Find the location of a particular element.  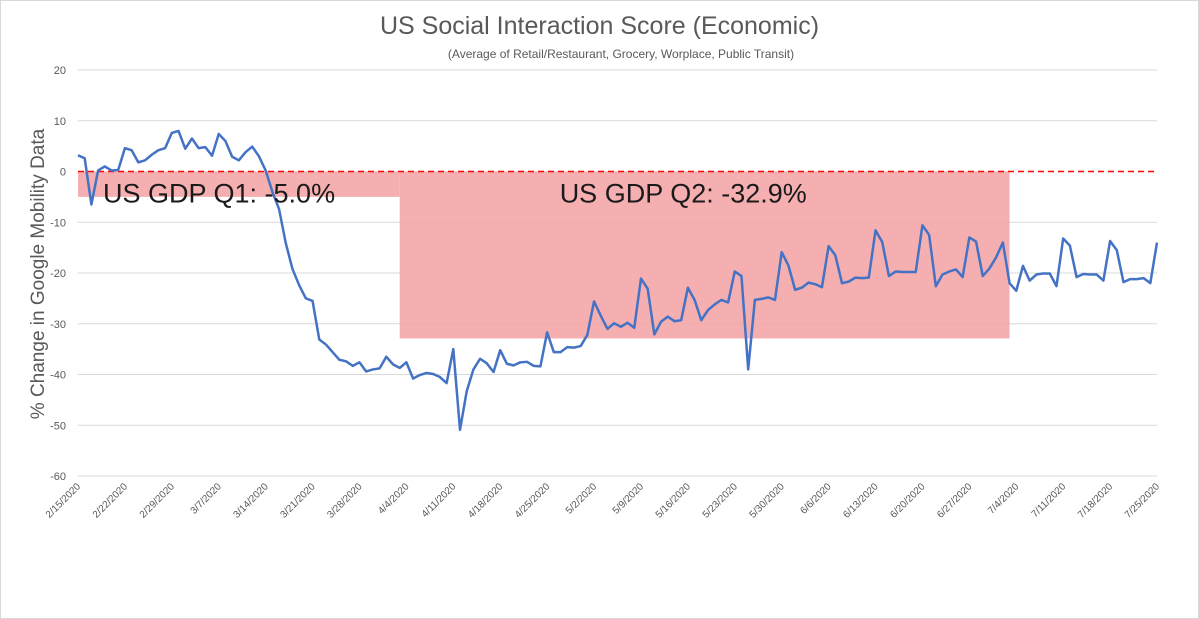

x-tick-label: 2/29/2020 is located at coordinates (158, 501).